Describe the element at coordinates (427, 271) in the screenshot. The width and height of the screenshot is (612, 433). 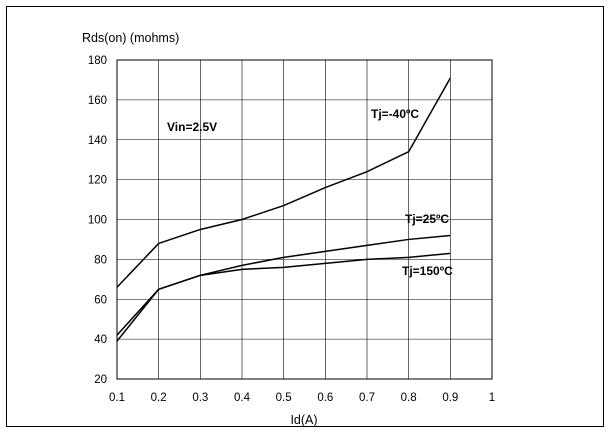
I see `series-label-tj-150: Tj=150ºC` at that location.